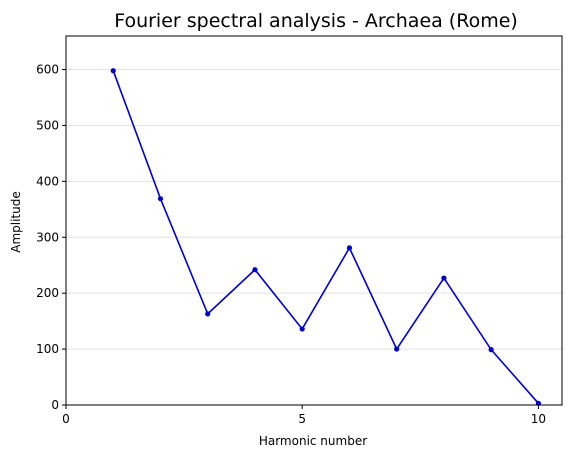 The height and width of the screenshot is (459, 574). I want to click on y-axis-ticks: 0 100 200 300 400 500 600, so click(51, 237).